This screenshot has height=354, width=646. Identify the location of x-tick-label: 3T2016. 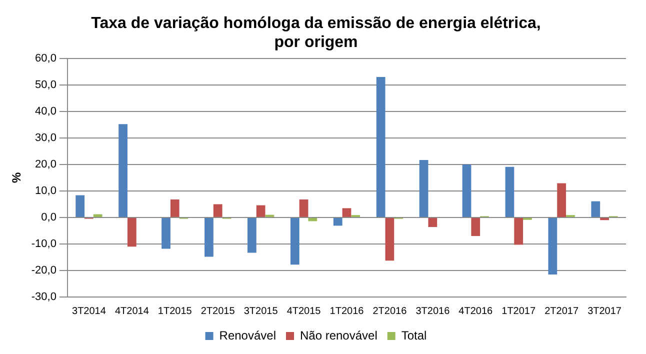
(433, 311).